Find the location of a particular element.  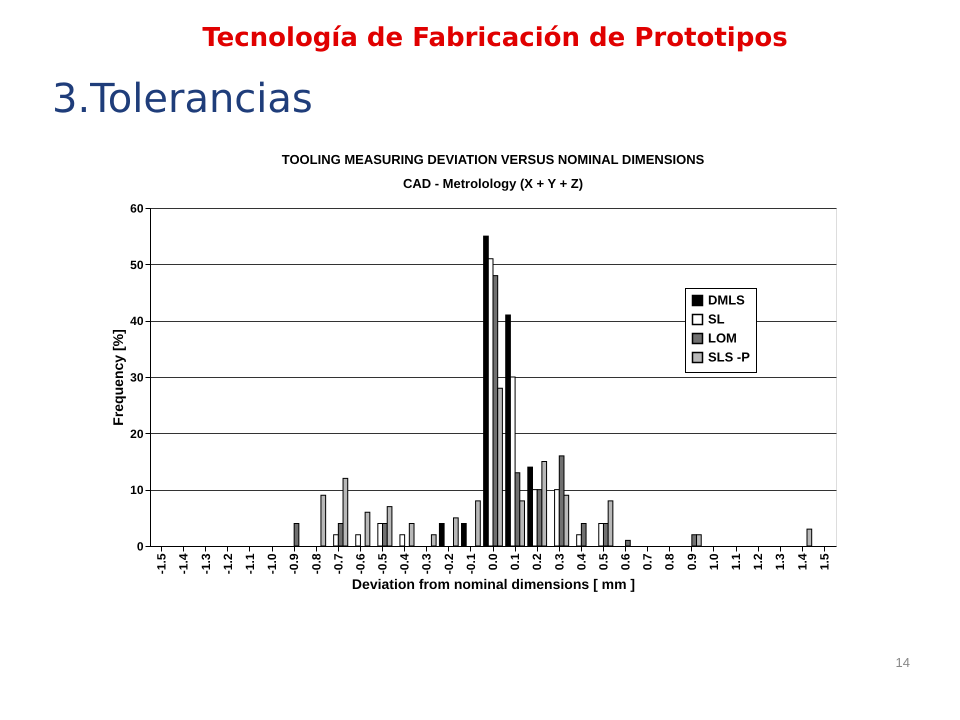

x-tick-label: 0.8 is located at coordinates (669, 561).